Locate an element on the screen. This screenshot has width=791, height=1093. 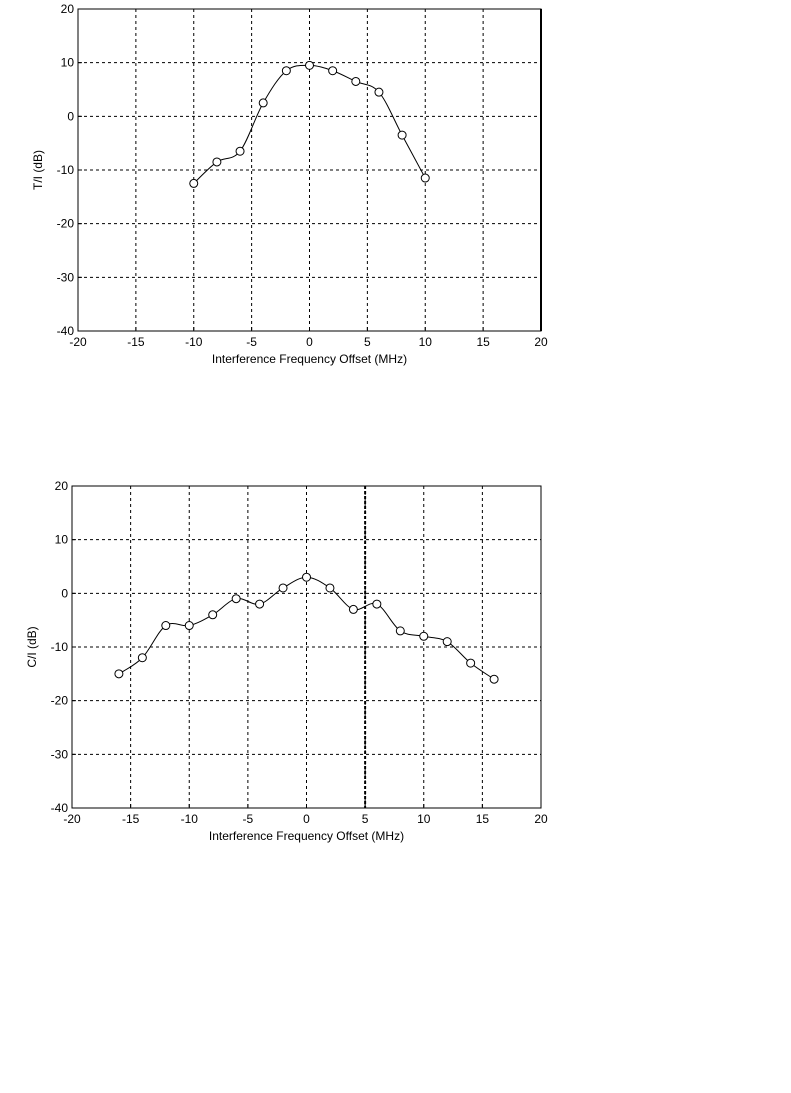
series-line is located at coordinates (306, 628).